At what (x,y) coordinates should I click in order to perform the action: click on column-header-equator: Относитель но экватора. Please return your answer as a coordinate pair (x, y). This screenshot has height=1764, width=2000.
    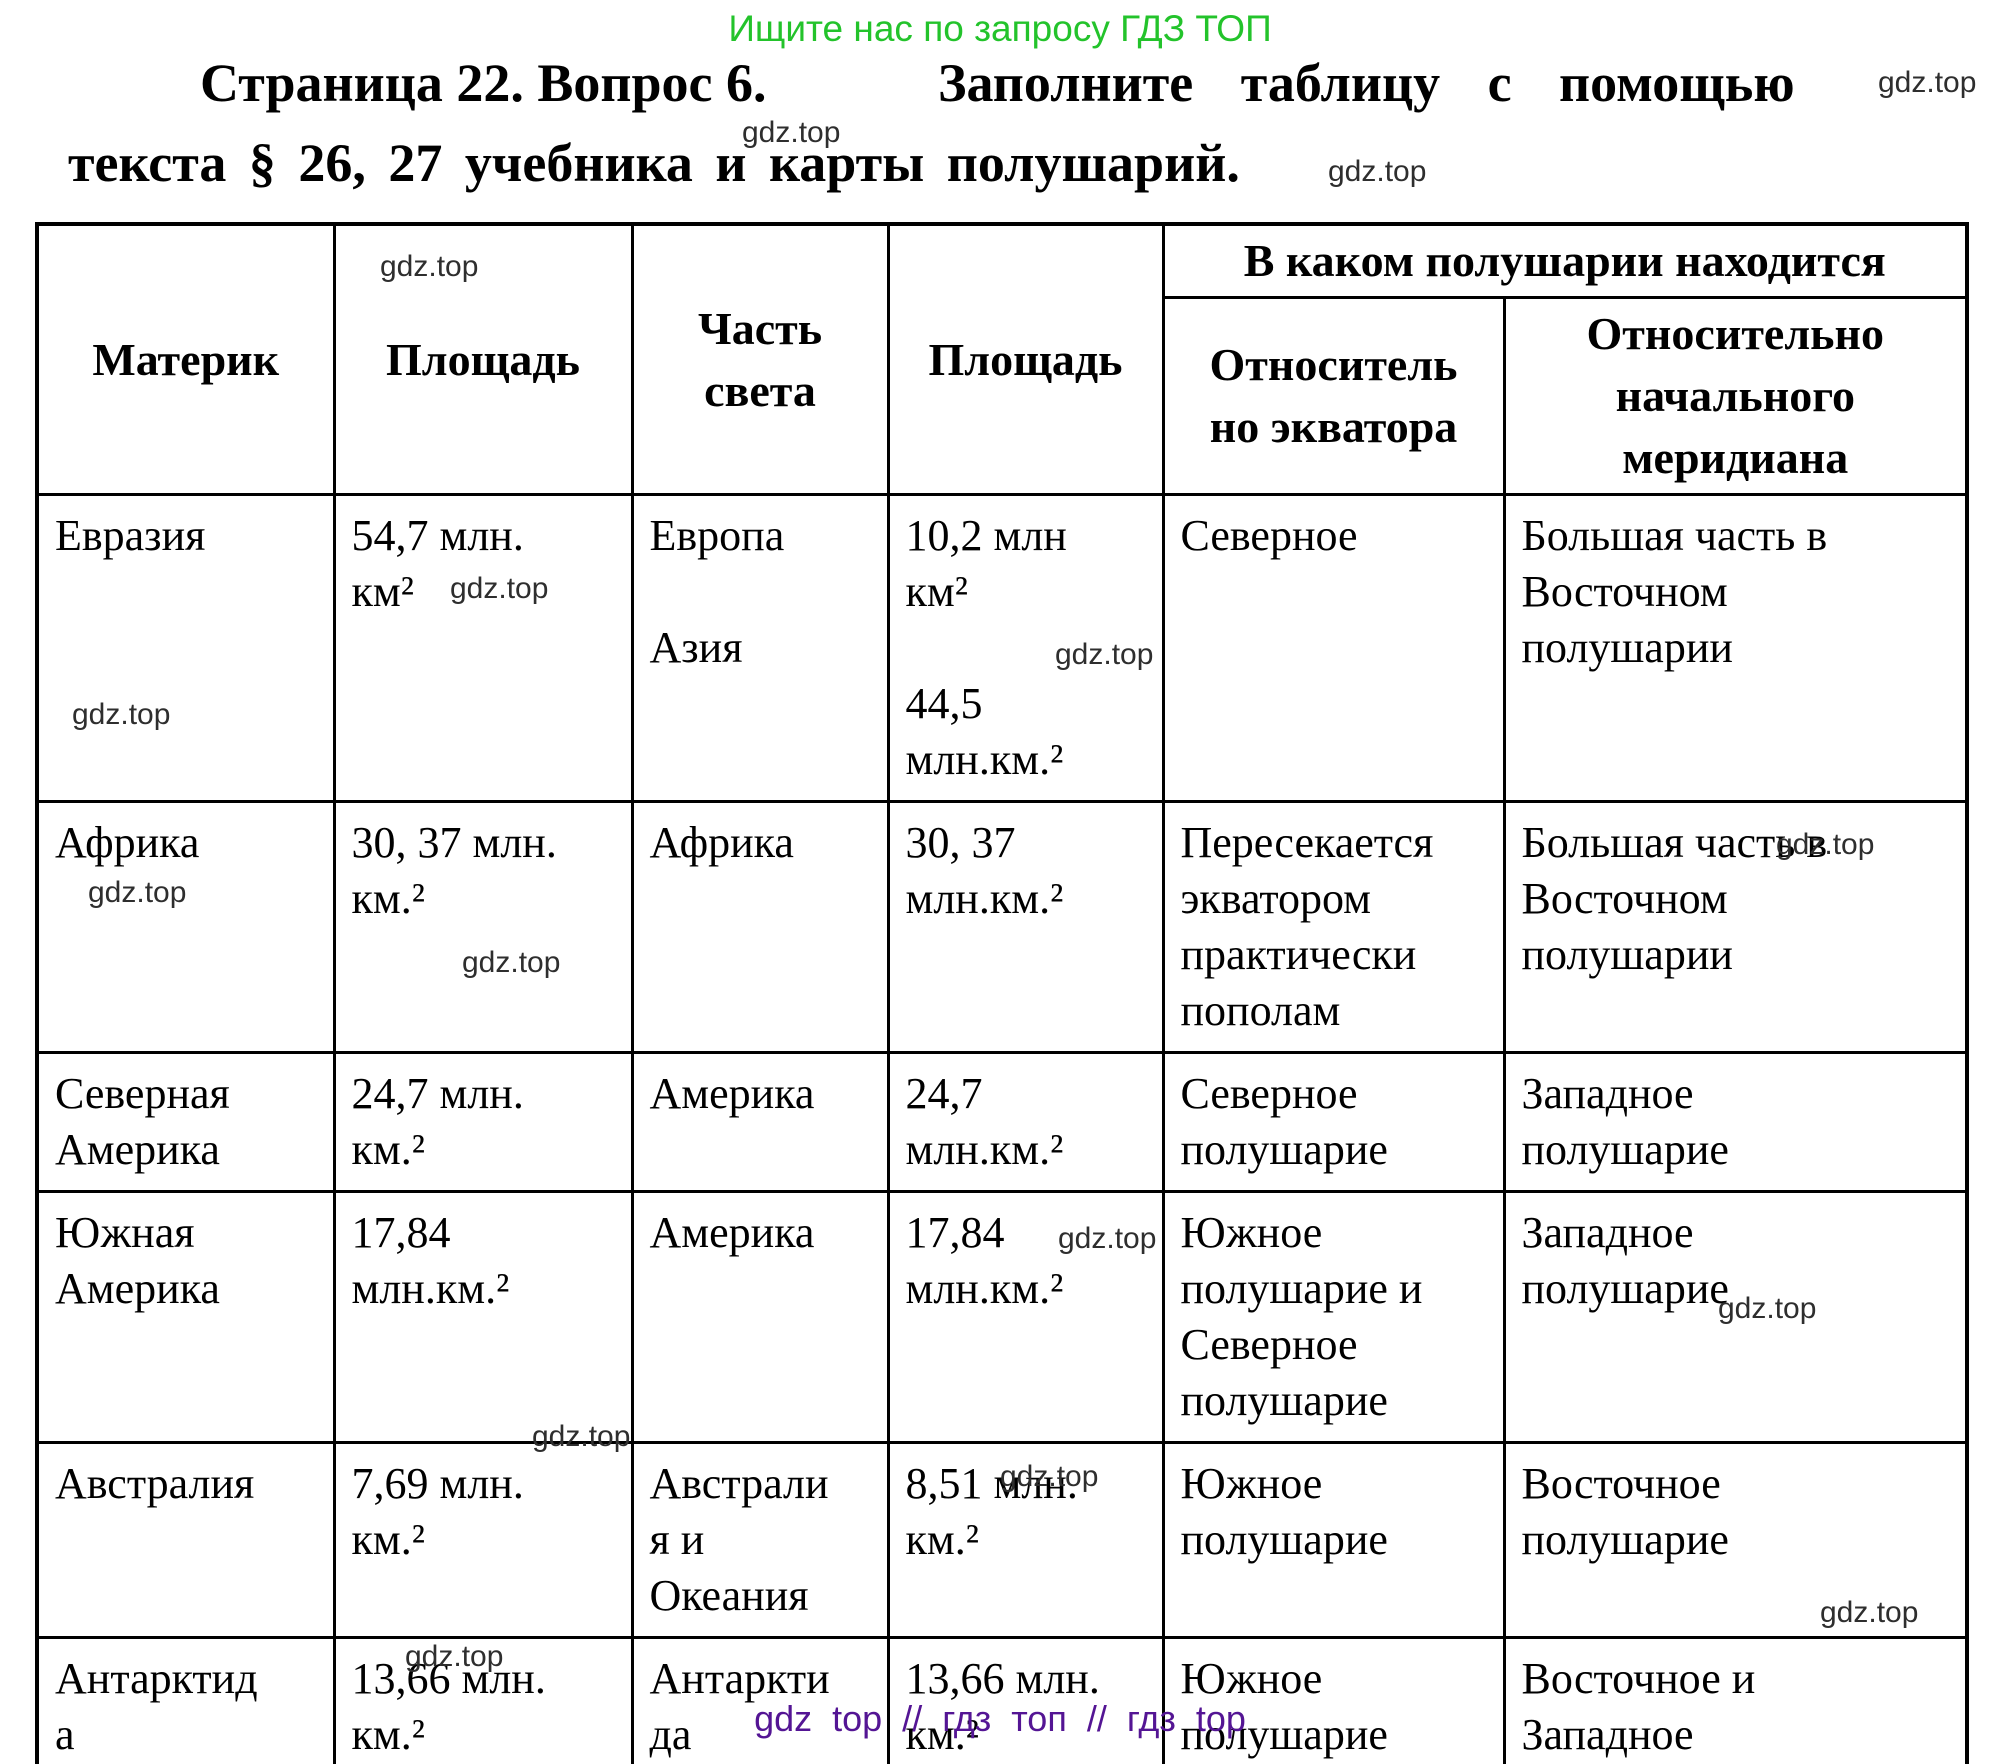
    Looking at the image, I should click on (1333, 396).